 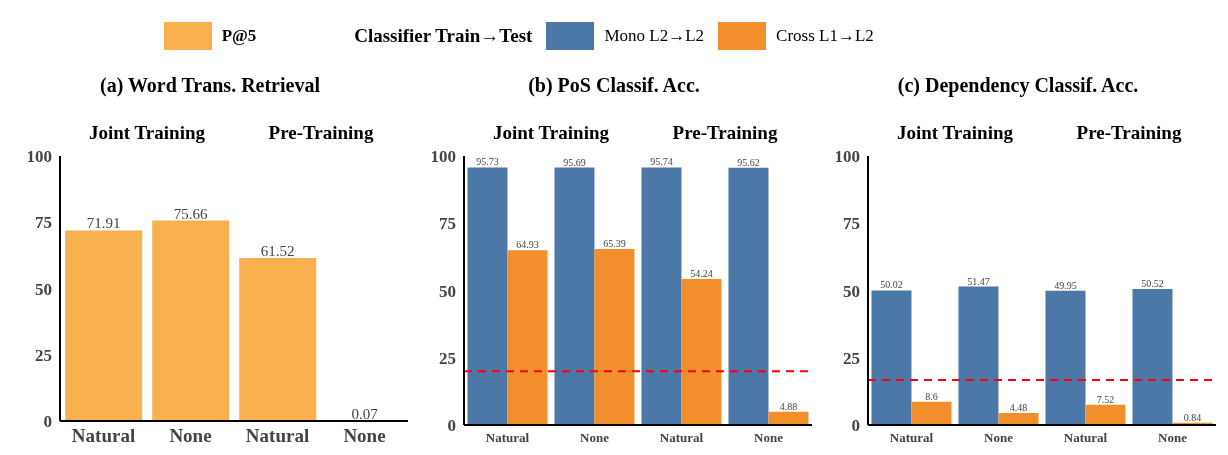 What do you see at coordinates (443, 36) in the screenshot?
I see `legend-title: Classifier Train→Test` at bounding box center [443, 36].